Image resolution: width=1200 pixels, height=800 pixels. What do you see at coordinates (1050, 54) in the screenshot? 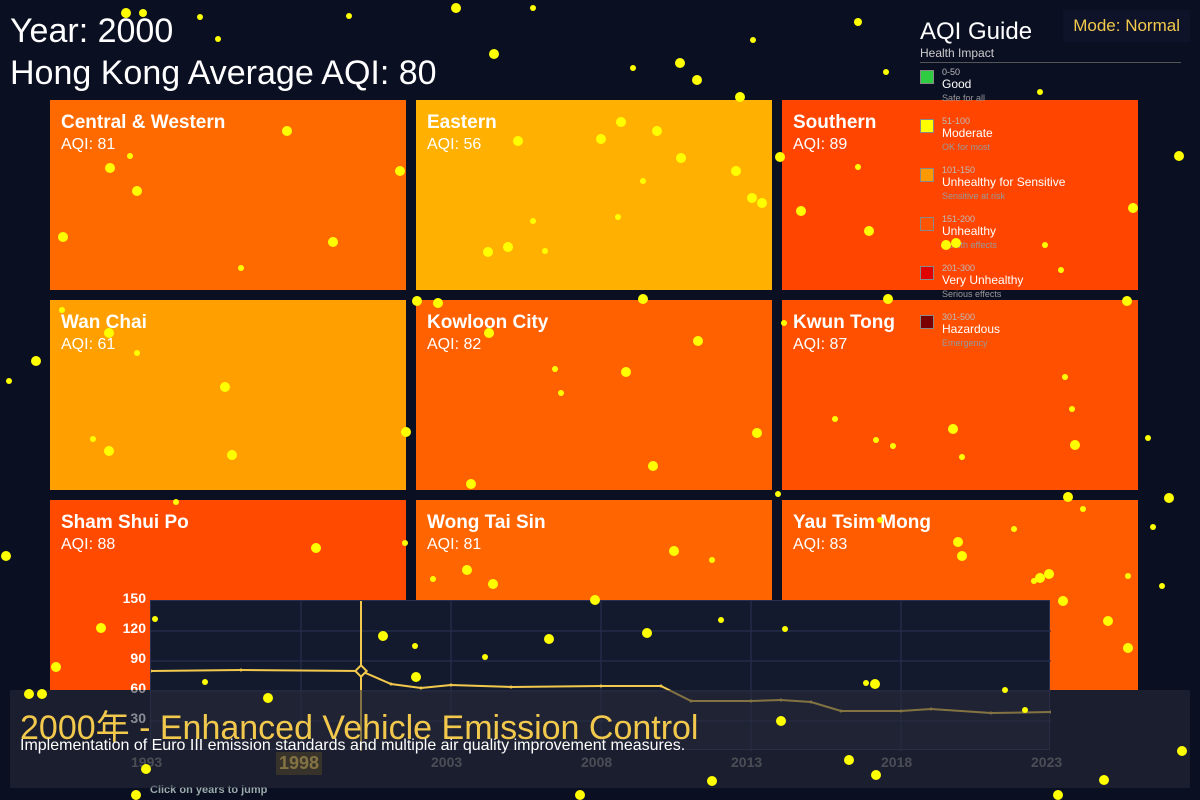
I see `guide-subtitle: Health Impact` at bounding box center [1050, 54].